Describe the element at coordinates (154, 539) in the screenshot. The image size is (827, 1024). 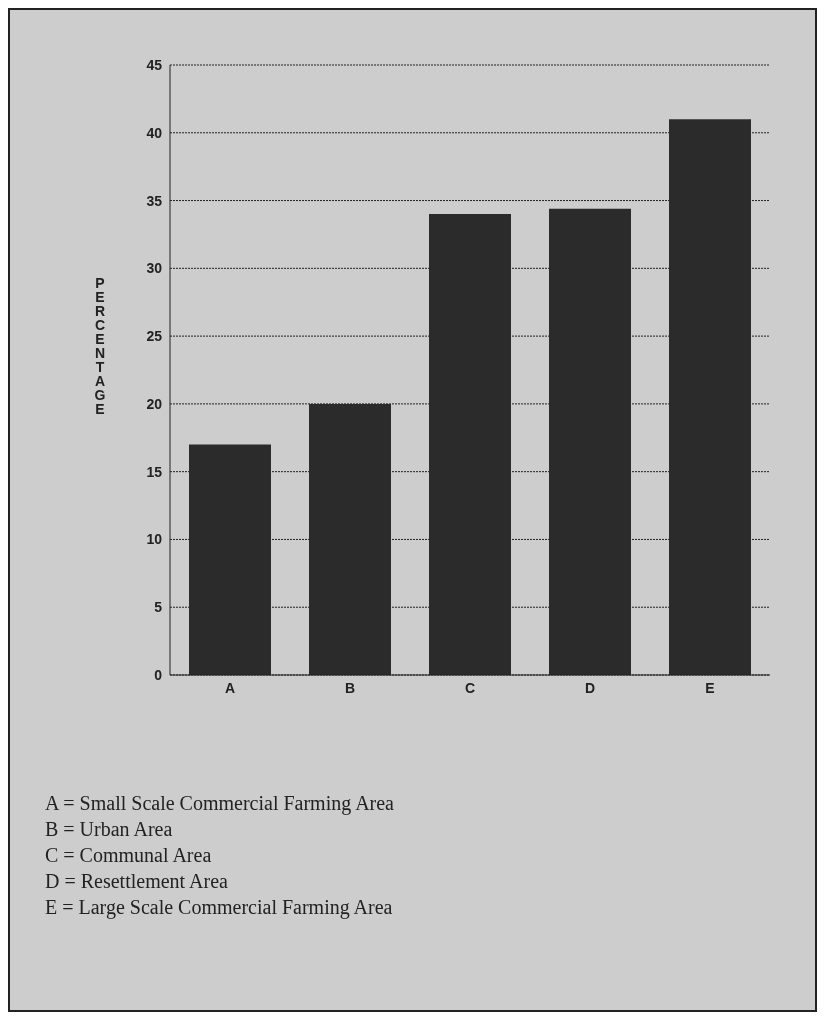
I see `y-tick-label: 10` at that location.